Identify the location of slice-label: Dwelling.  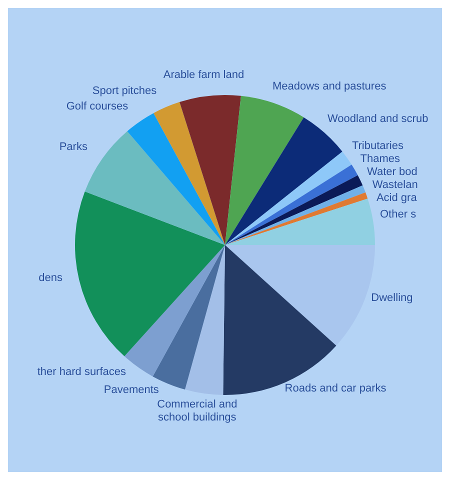
(392, 298).